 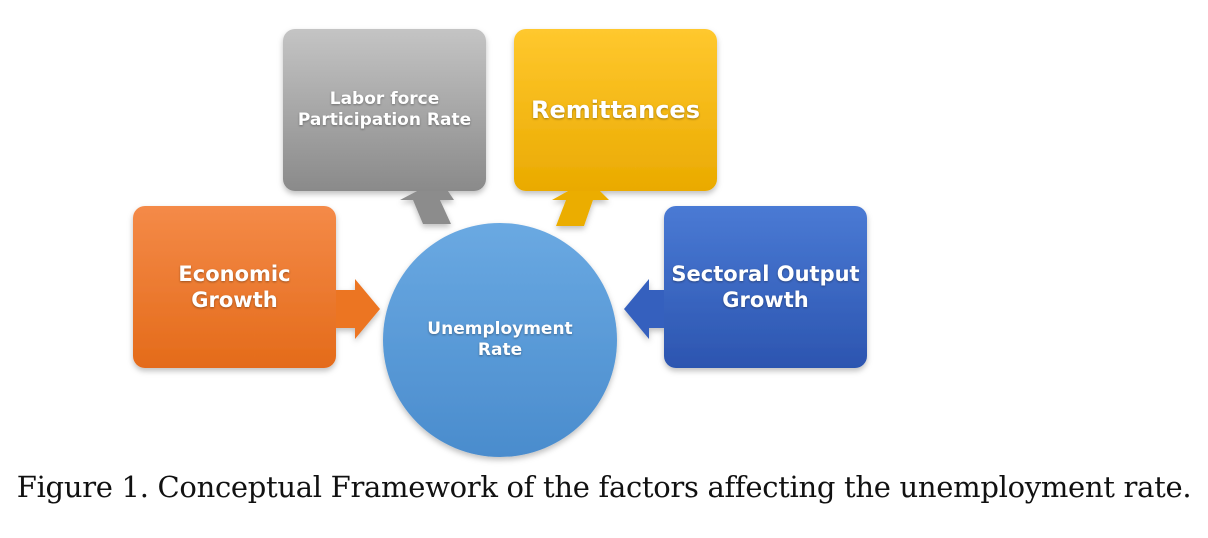 I want to click on economic-growth-line1: Economic, so click(x=234, y=273).